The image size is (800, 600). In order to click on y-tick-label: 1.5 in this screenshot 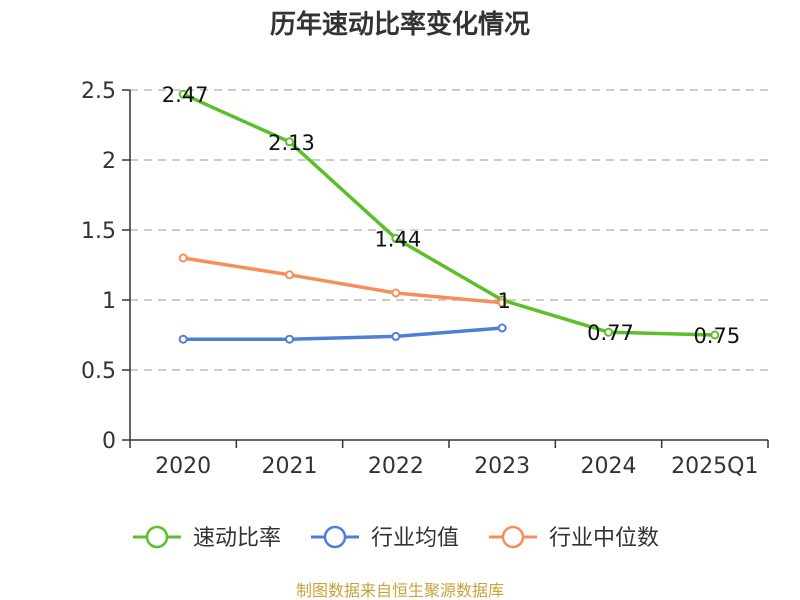, I will do `click(98, 231)`.